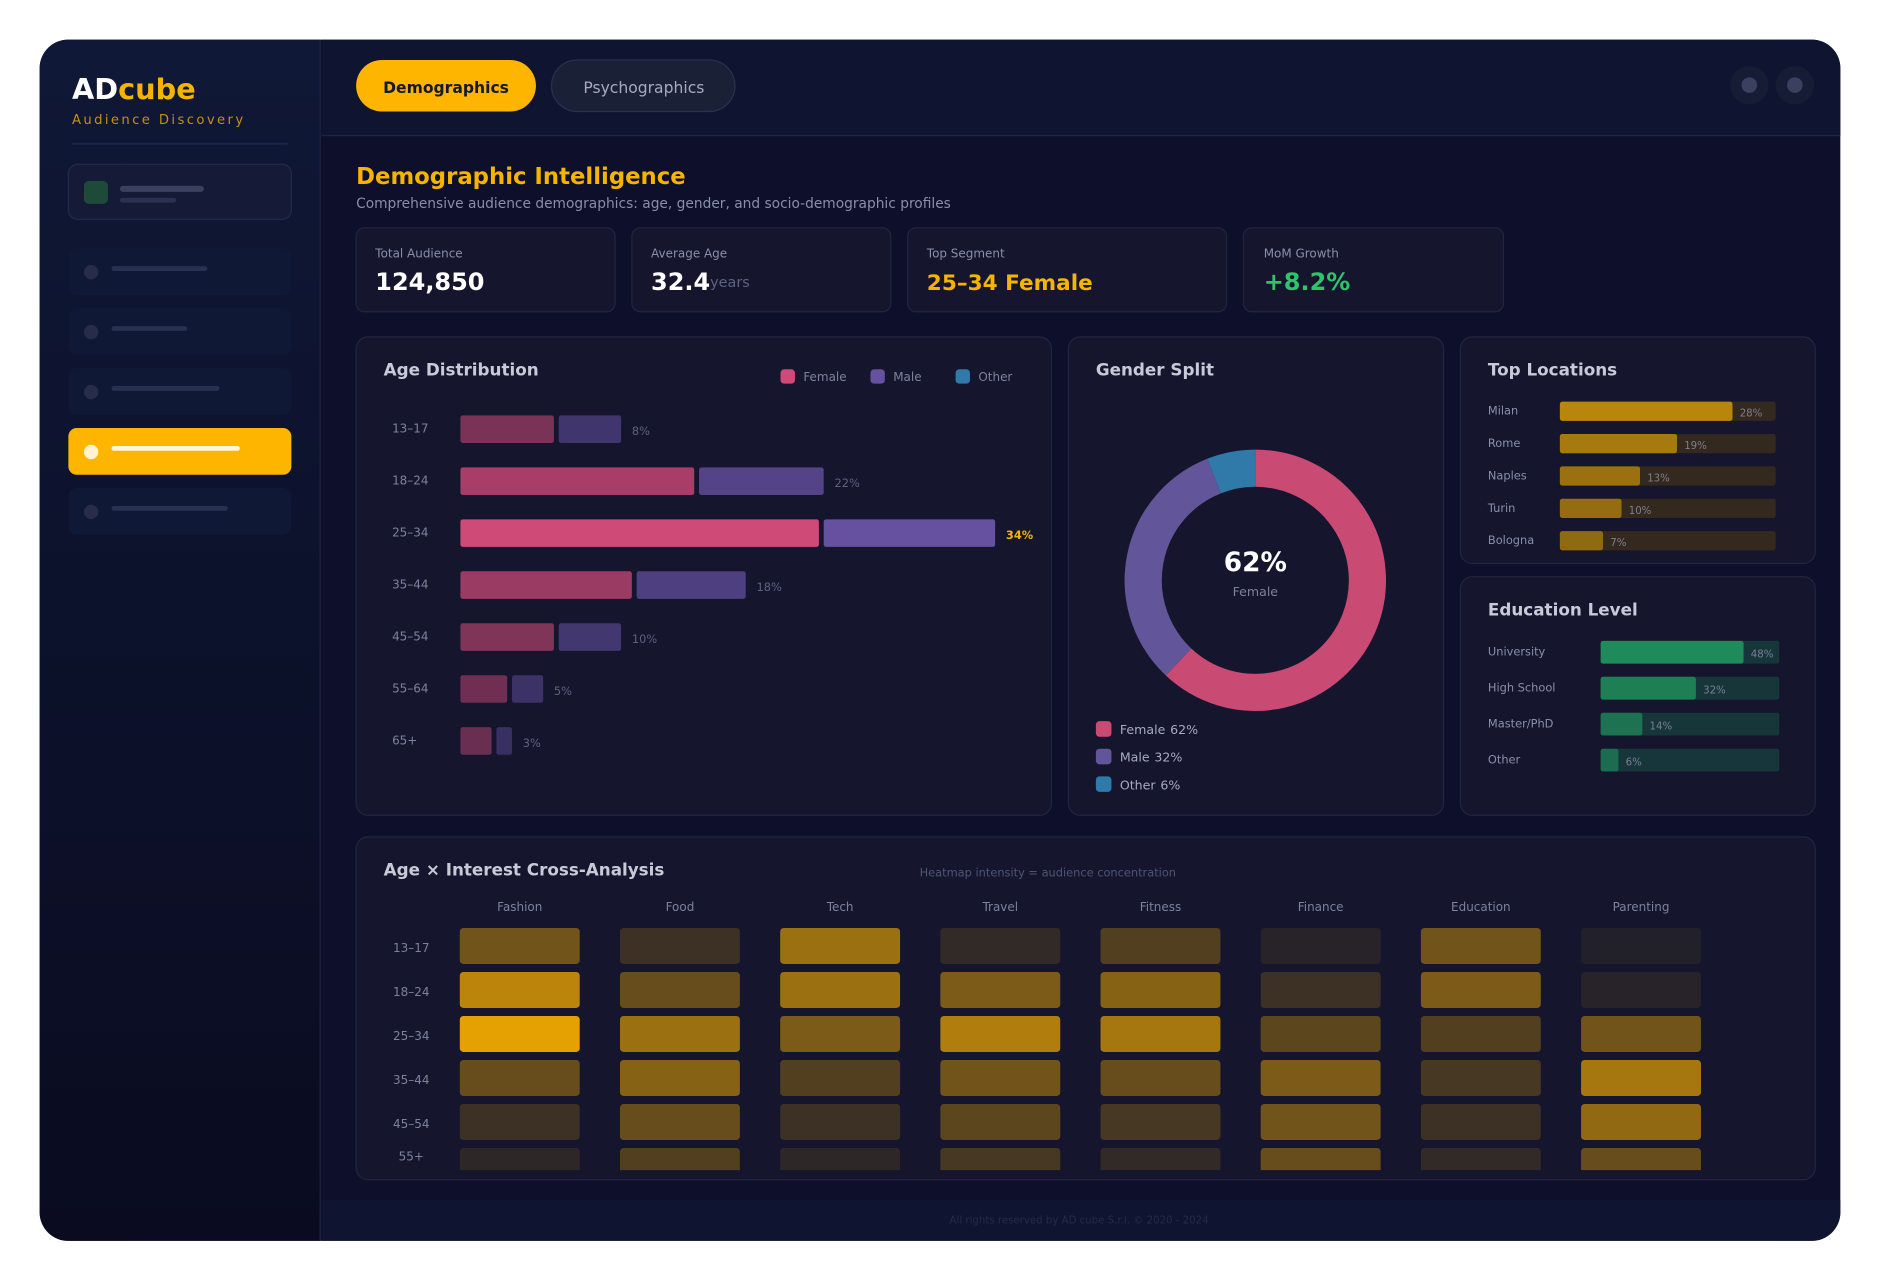 The width and height of the screenshot is (1880, 1280). What do you see at coordinates (411, 1036) in the screenshot?
I see `row-label: 25–34` at bounding box center [411, 1036].